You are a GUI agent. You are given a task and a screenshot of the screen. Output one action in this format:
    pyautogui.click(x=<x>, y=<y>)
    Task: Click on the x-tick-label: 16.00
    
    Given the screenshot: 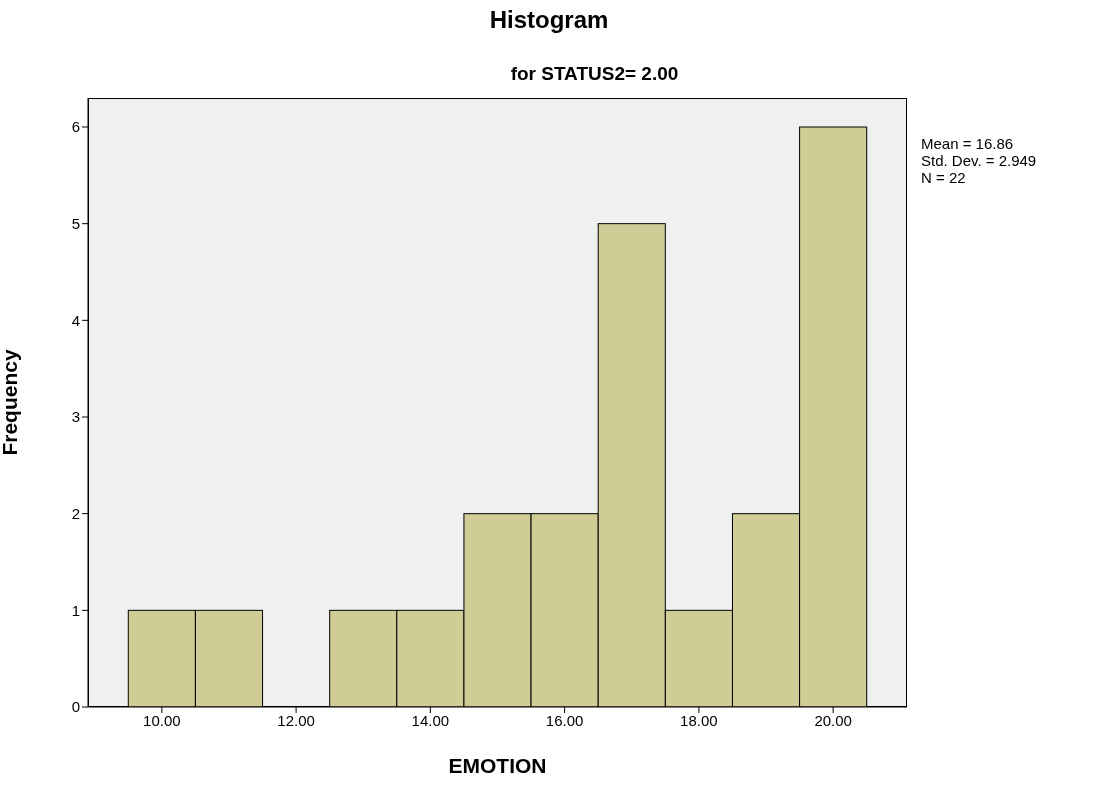 What is the action you would take?
    pyautogui.click(x=564, y=720)
    